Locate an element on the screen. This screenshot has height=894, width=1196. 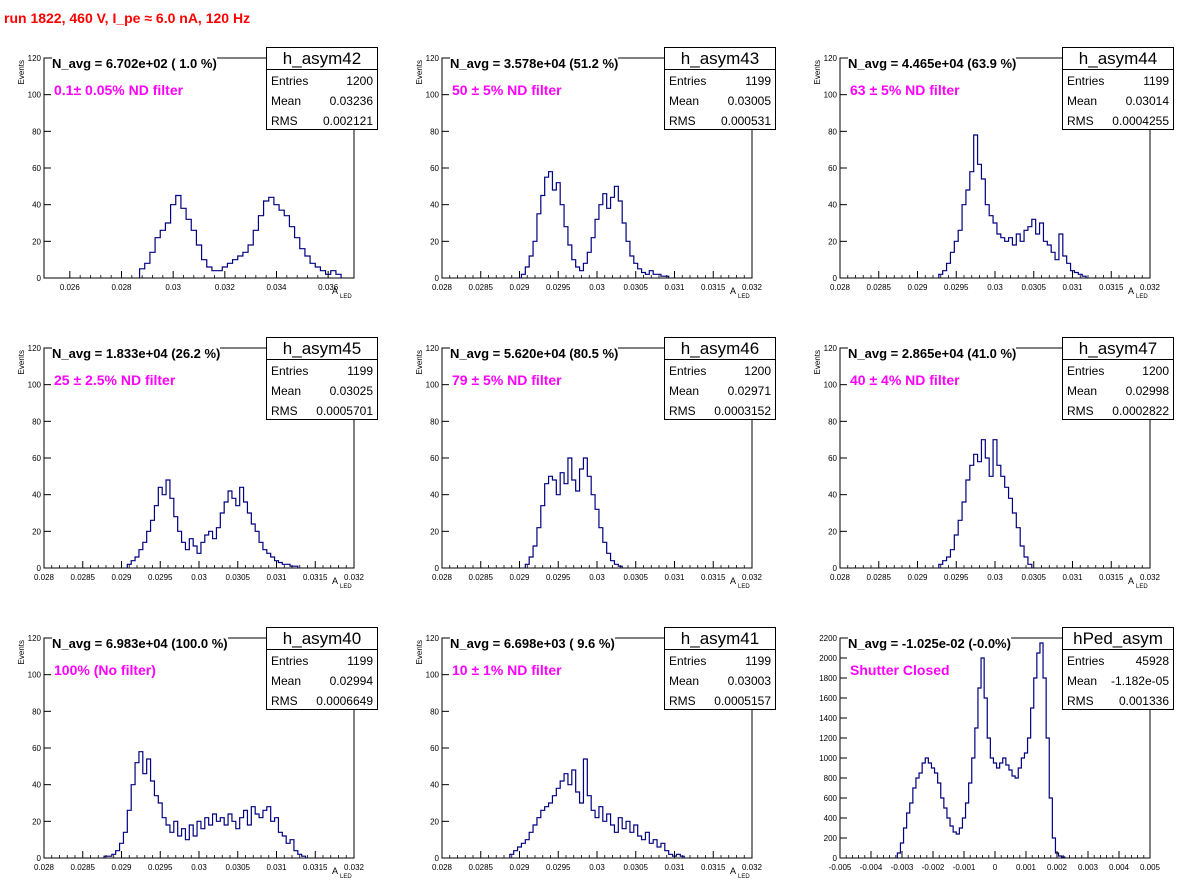
stats-value: 0.0005157 is located at coordinates (742, 701).